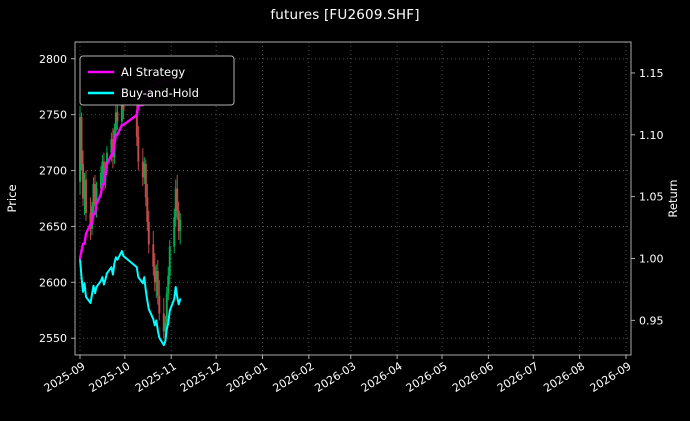 The height and width of the screenshot is (421, 690). What do you see at coordinates (53, 59) in the screenshot?
I see `y-tick-label: 2800` at bounding box center [53, 59].